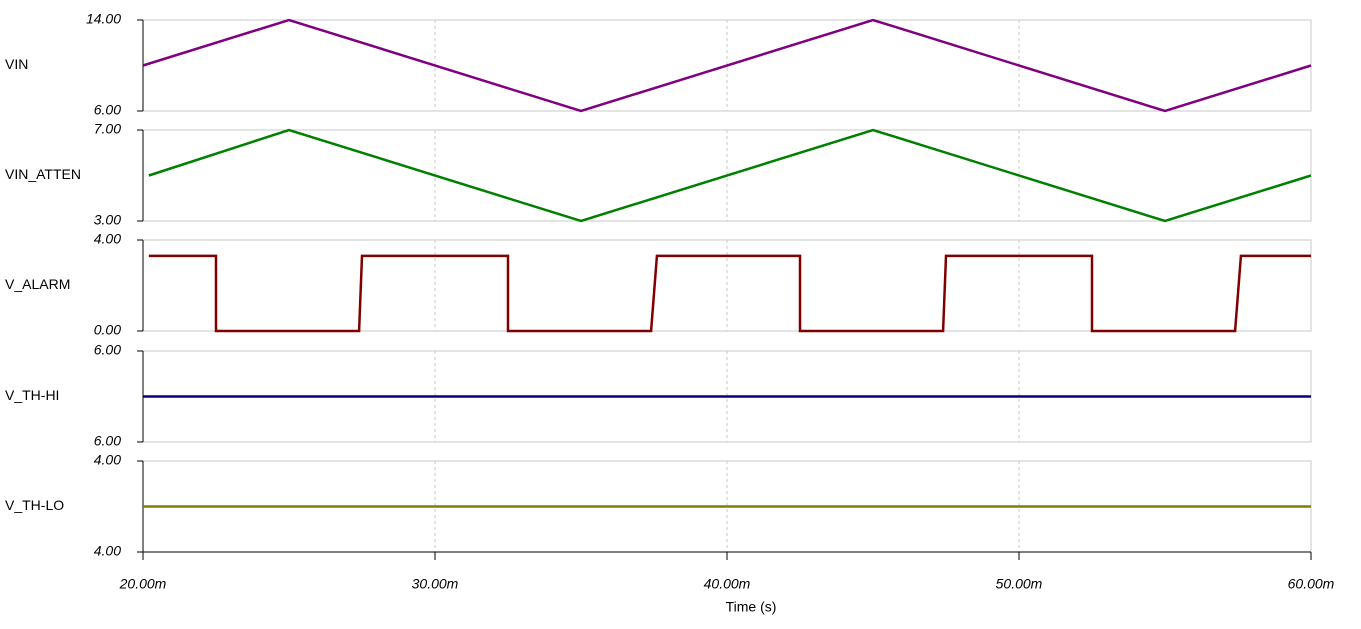 The height and width of the screenshot is (629, 1361). I want to click on y-tick-label: 3.00, so click(107, 220).